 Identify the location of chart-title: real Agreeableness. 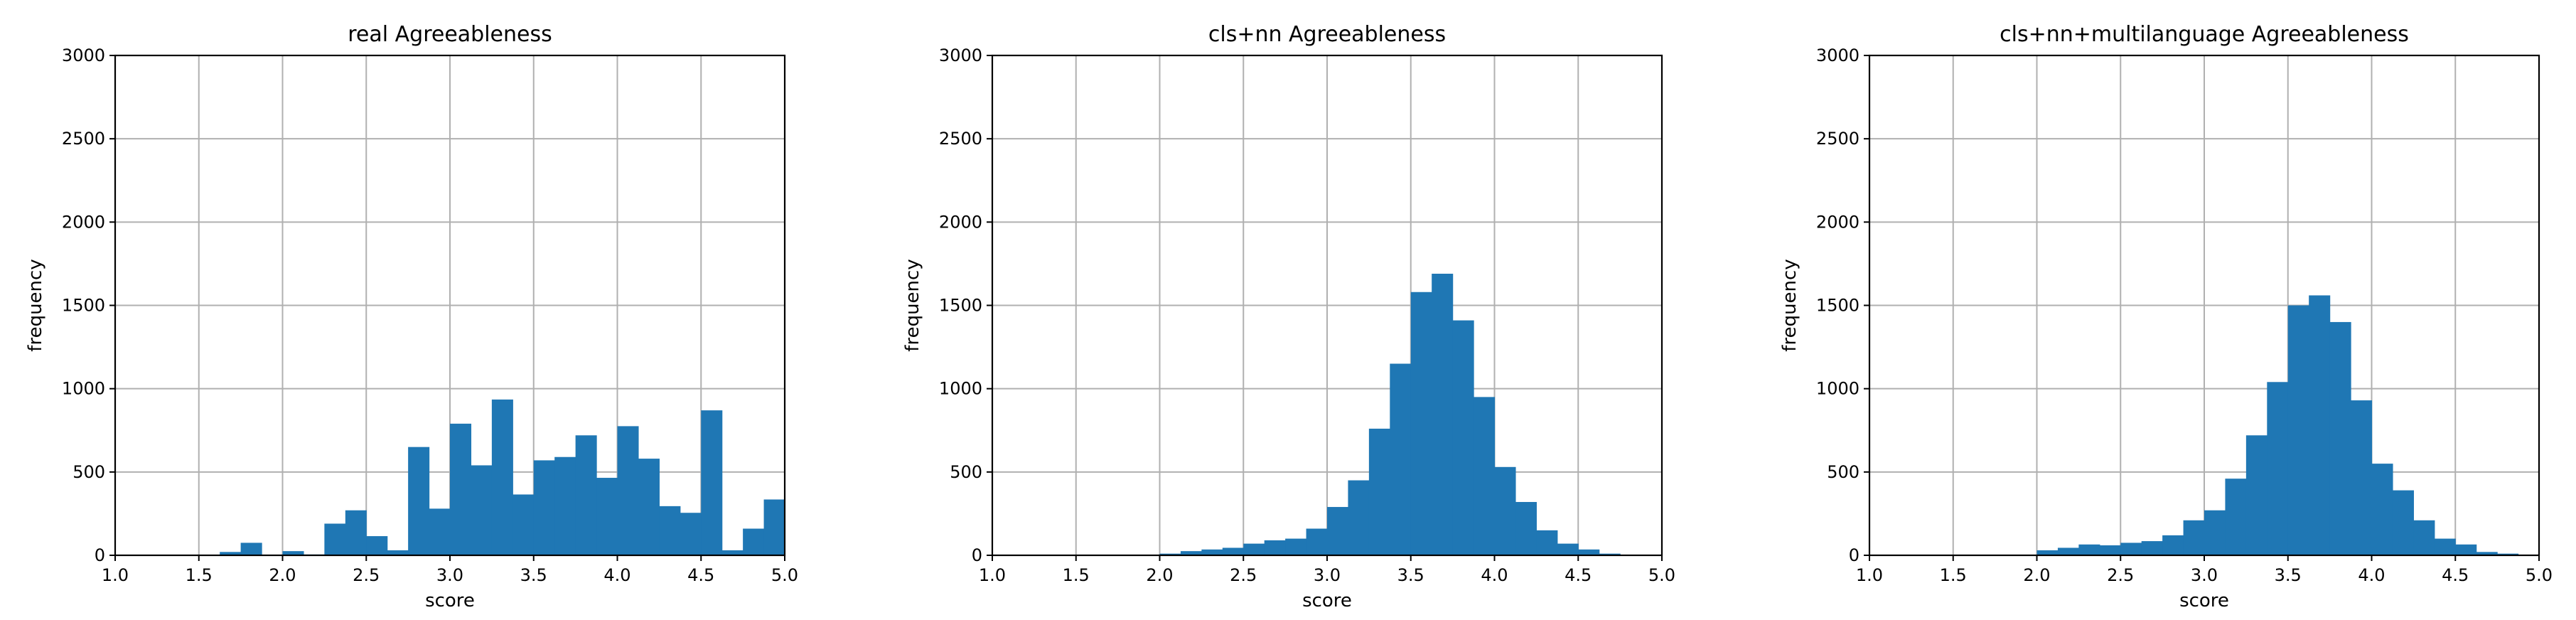
(450, 34).